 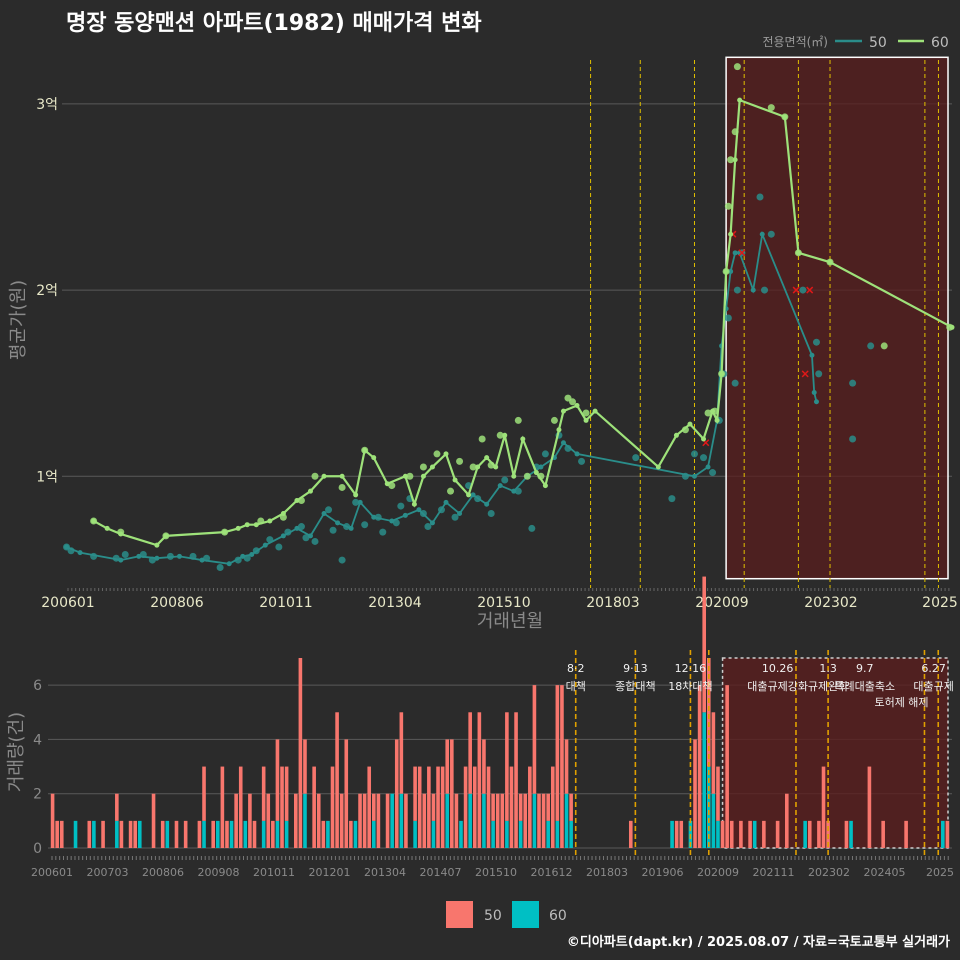 I want to click on annotation-label: 대출규제강화, so click(x=777, y=686).